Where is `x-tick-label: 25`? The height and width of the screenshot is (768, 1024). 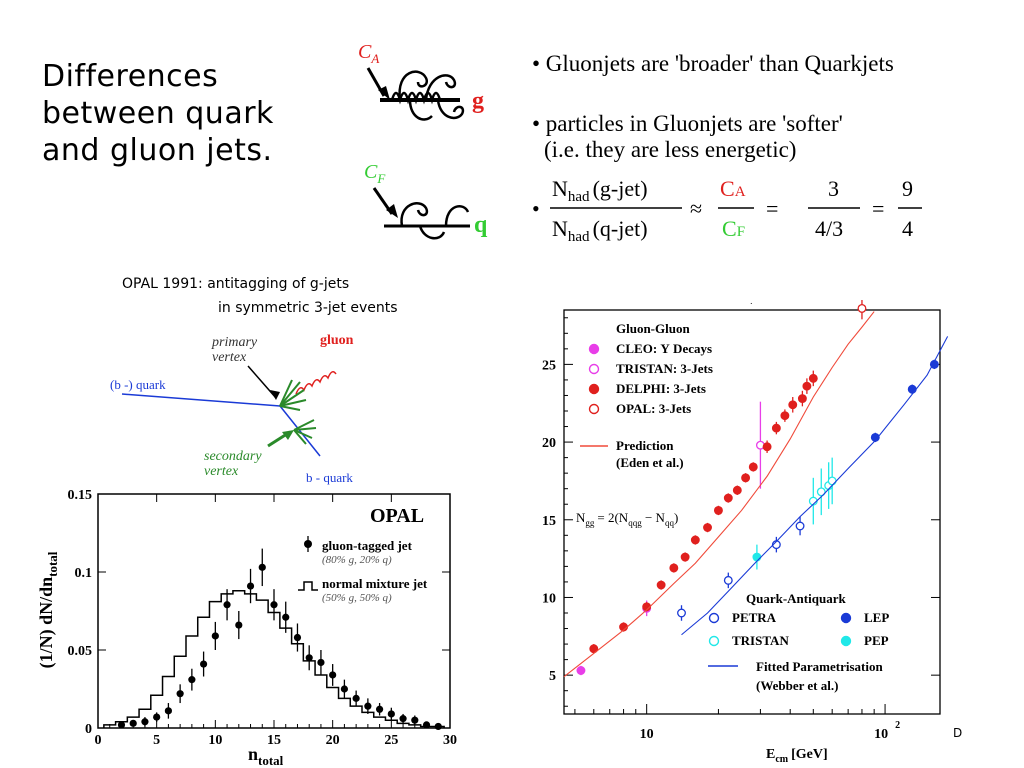 x-tick-label: 25 is located at coordinates (391, 740).